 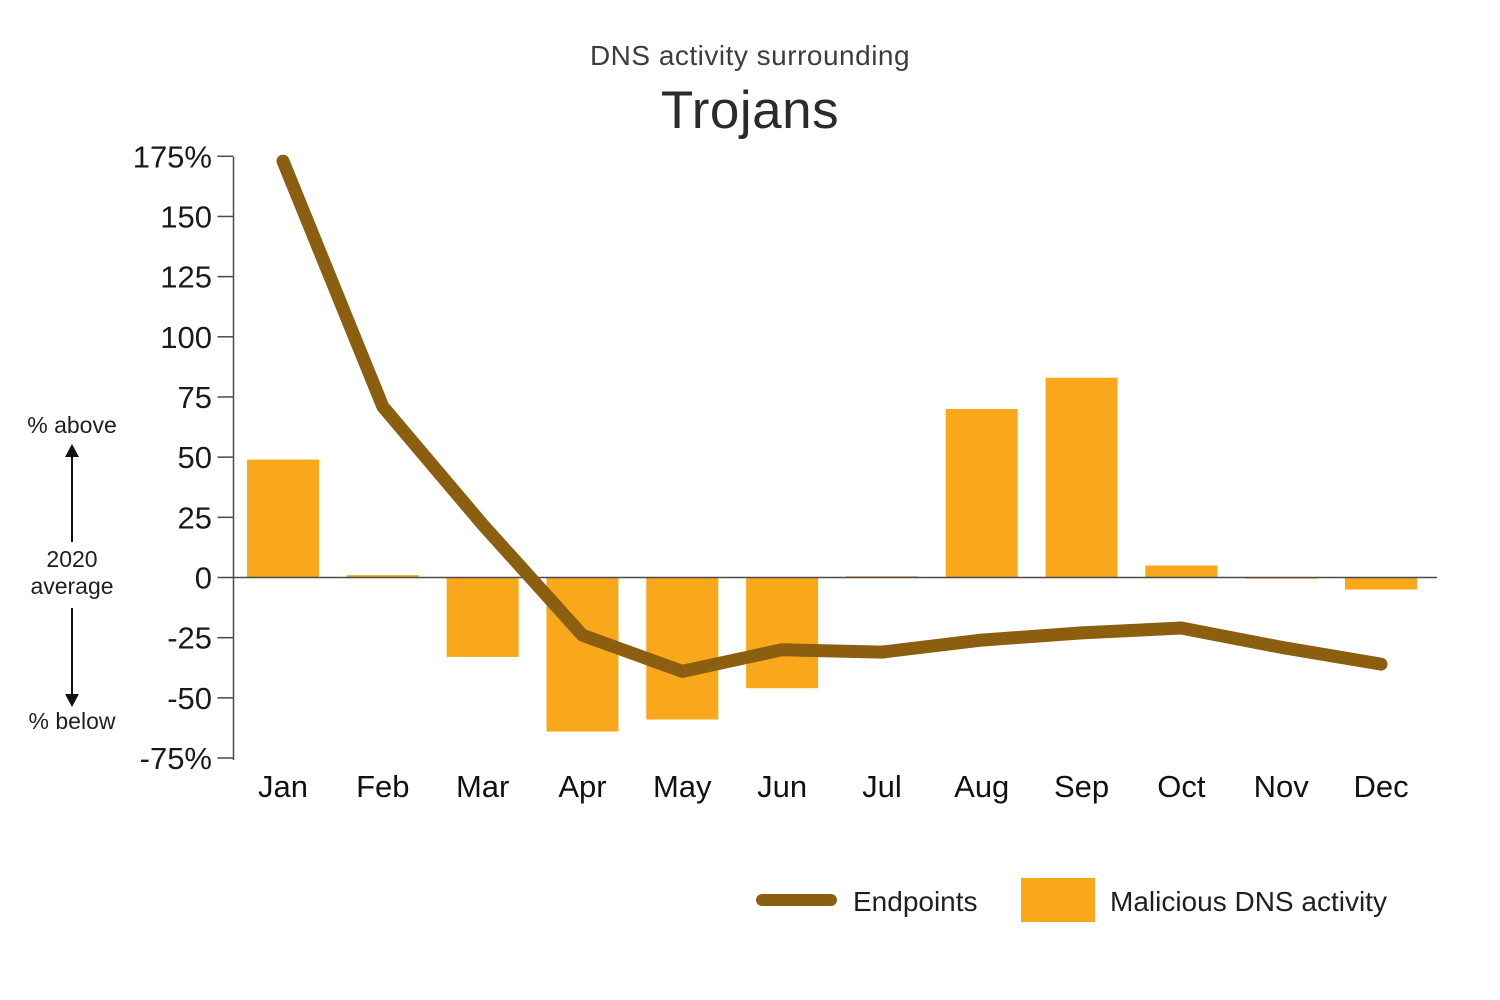 I want to click on chart-title: DNS activity surrounding, so click(x=750, y=55).